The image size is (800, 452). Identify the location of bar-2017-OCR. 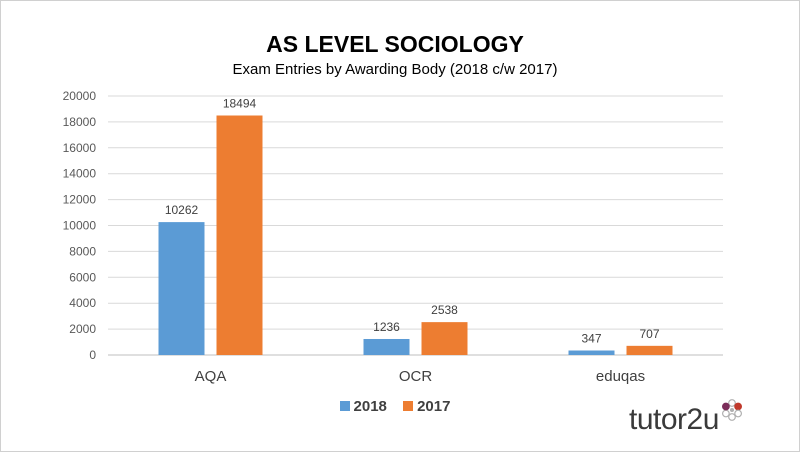
(444, 338).